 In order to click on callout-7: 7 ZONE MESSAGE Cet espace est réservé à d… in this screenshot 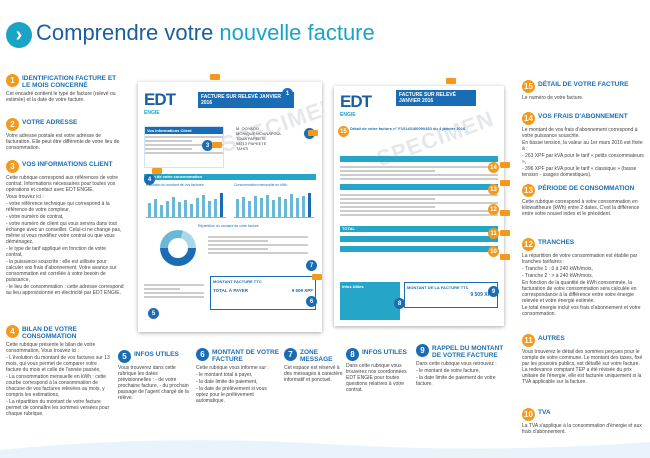, I will do `click(313, 365)`.